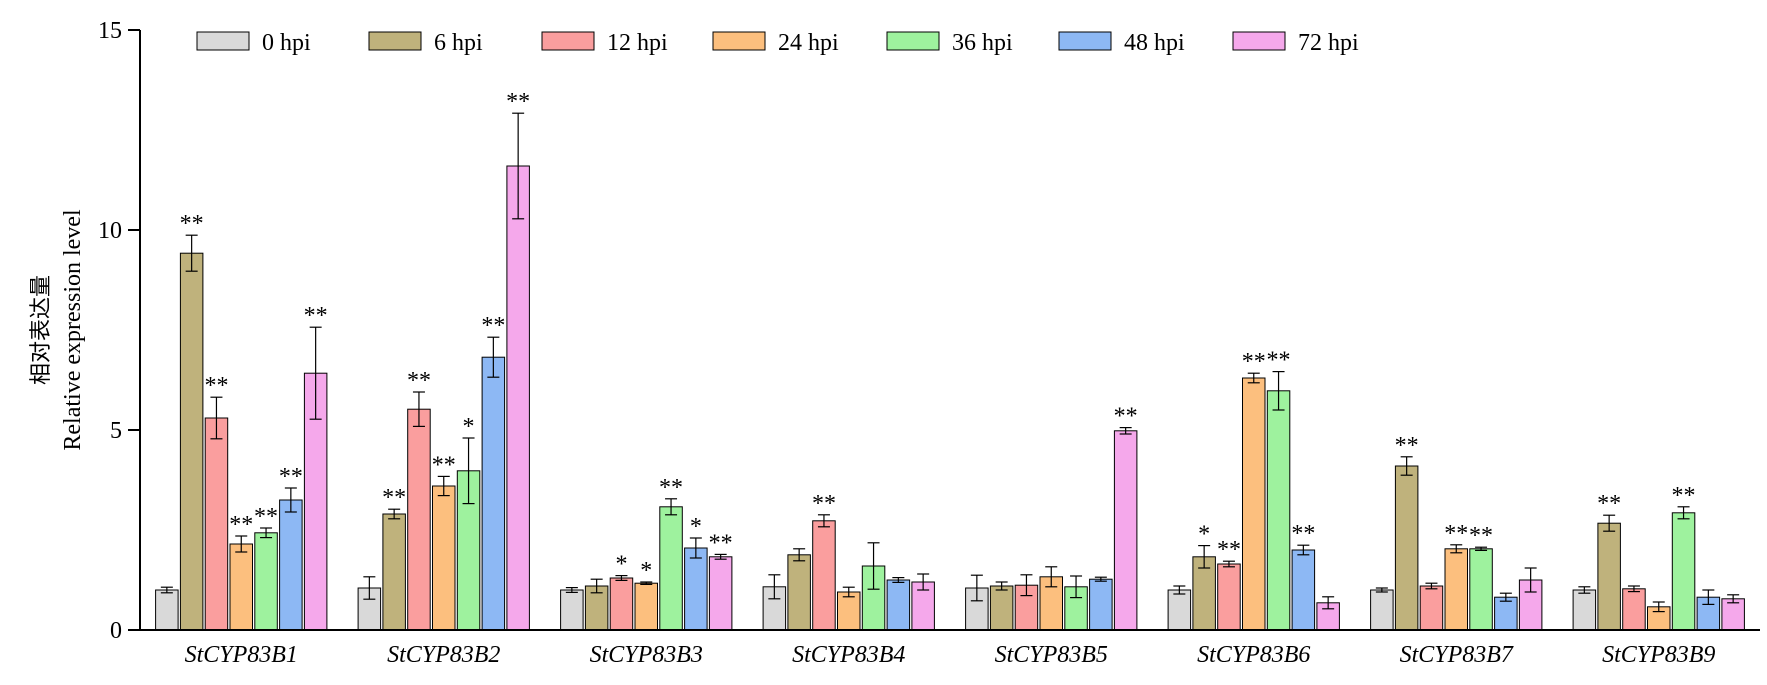 This screenshot has width=1767, height=685. Describe the element at coordinates (848, 655) in the screenshot. I see `x-tick-label: StCYP83B4` at that location.